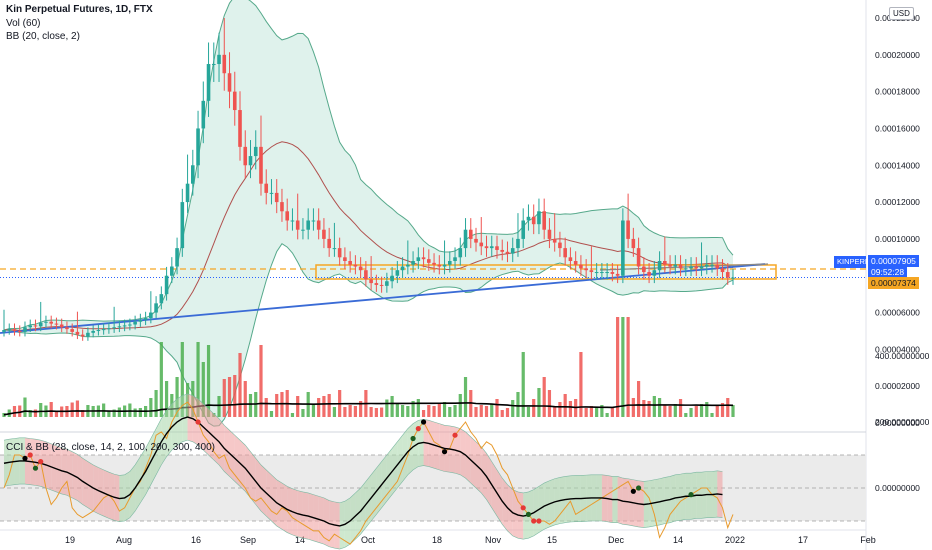  What do you see at coordinates (79, 9) in the screenshot?
I see `chart-title: Kin Perpetual Futures, 1D, FTX` at bounding box center [79, 9].